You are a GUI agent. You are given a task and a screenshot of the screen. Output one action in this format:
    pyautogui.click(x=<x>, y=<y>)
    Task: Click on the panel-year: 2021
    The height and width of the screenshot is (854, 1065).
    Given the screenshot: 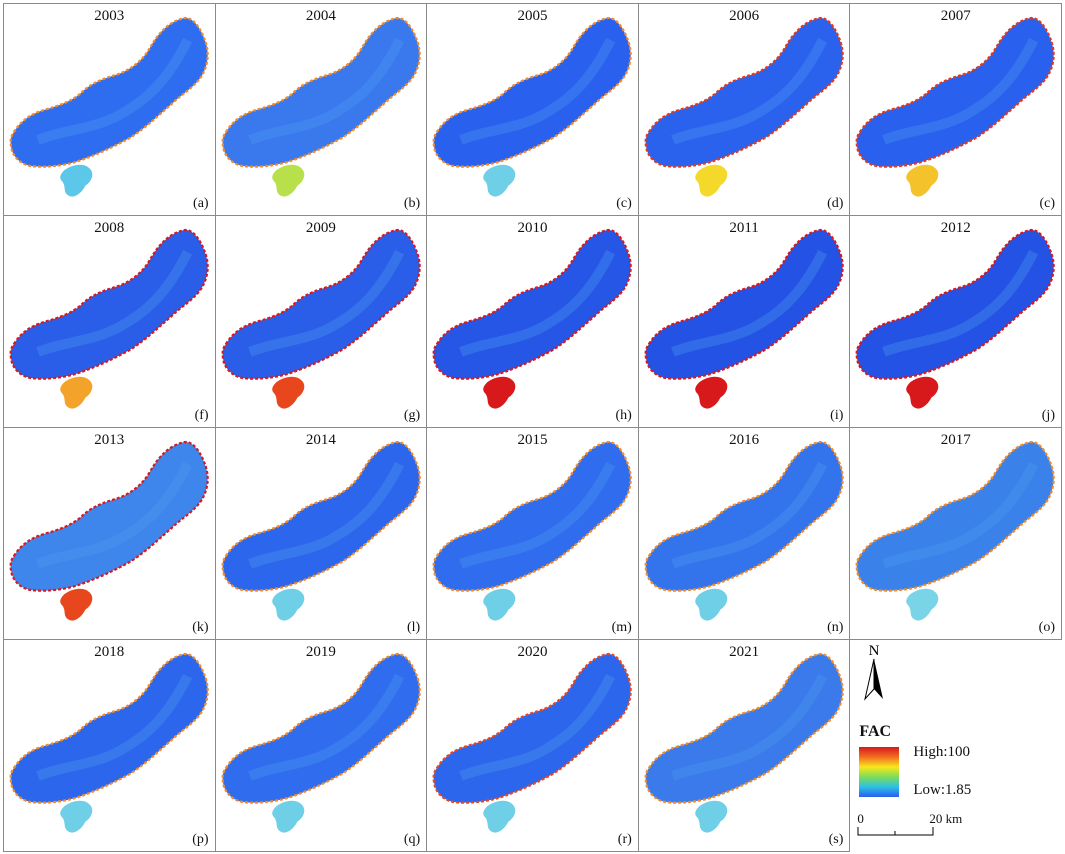 What is the action you would take?
    pyautogui.click(x=744, y=652)
    